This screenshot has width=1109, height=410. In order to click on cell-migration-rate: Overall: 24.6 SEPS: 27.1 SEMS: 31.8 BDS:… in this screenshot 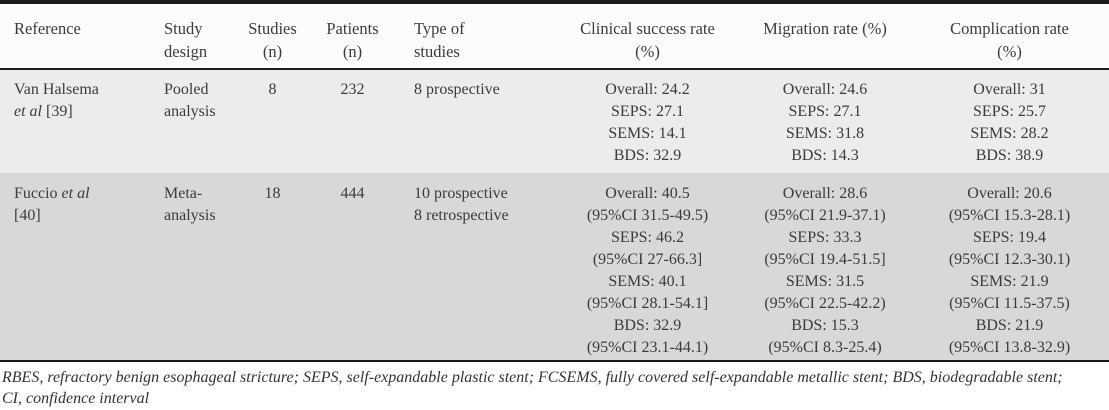, I will do `click(825, 121)`.